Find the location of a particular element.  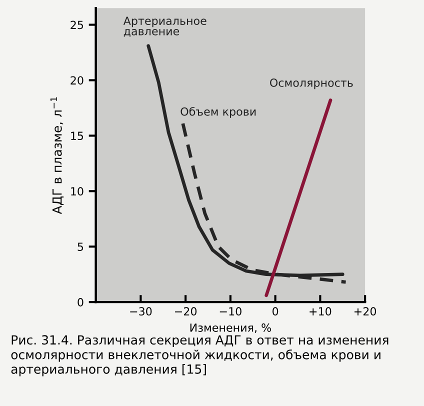

x-tick-label: 0 is located at coordinates (275, 311).